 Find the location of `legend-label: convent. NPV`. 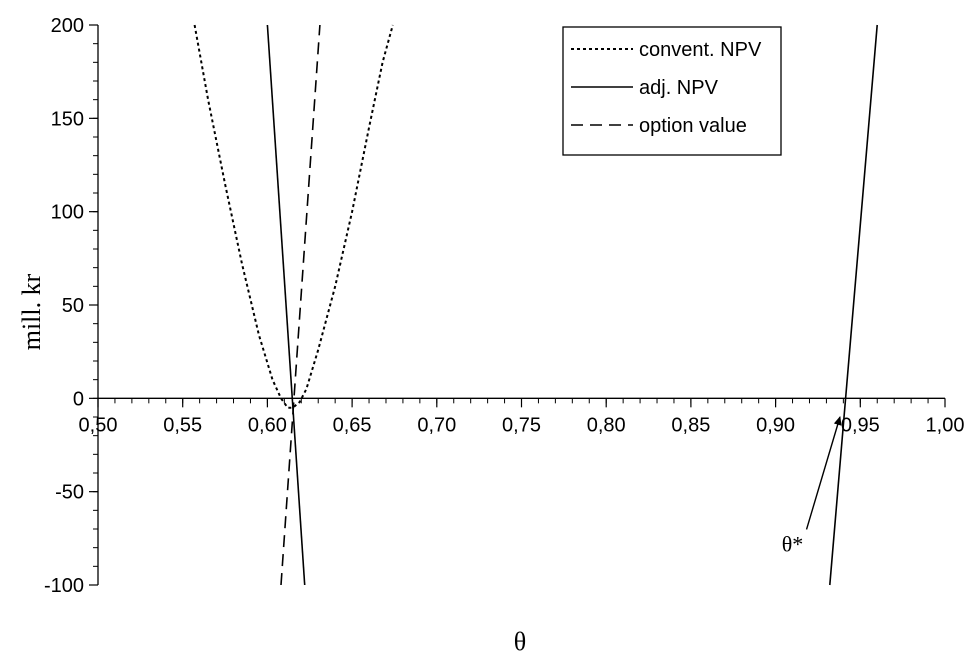

legend-label: convent. NPV is located at coordinates (700, 50).